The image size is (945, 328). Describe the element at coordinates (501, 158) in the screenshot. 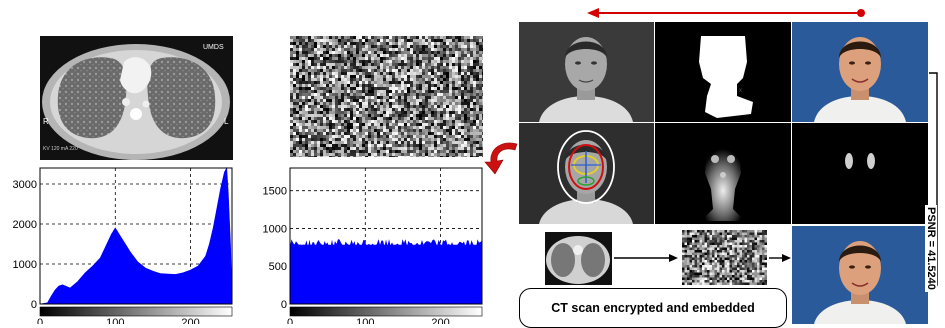

I see `curved-red-arrow-icon` at that location.